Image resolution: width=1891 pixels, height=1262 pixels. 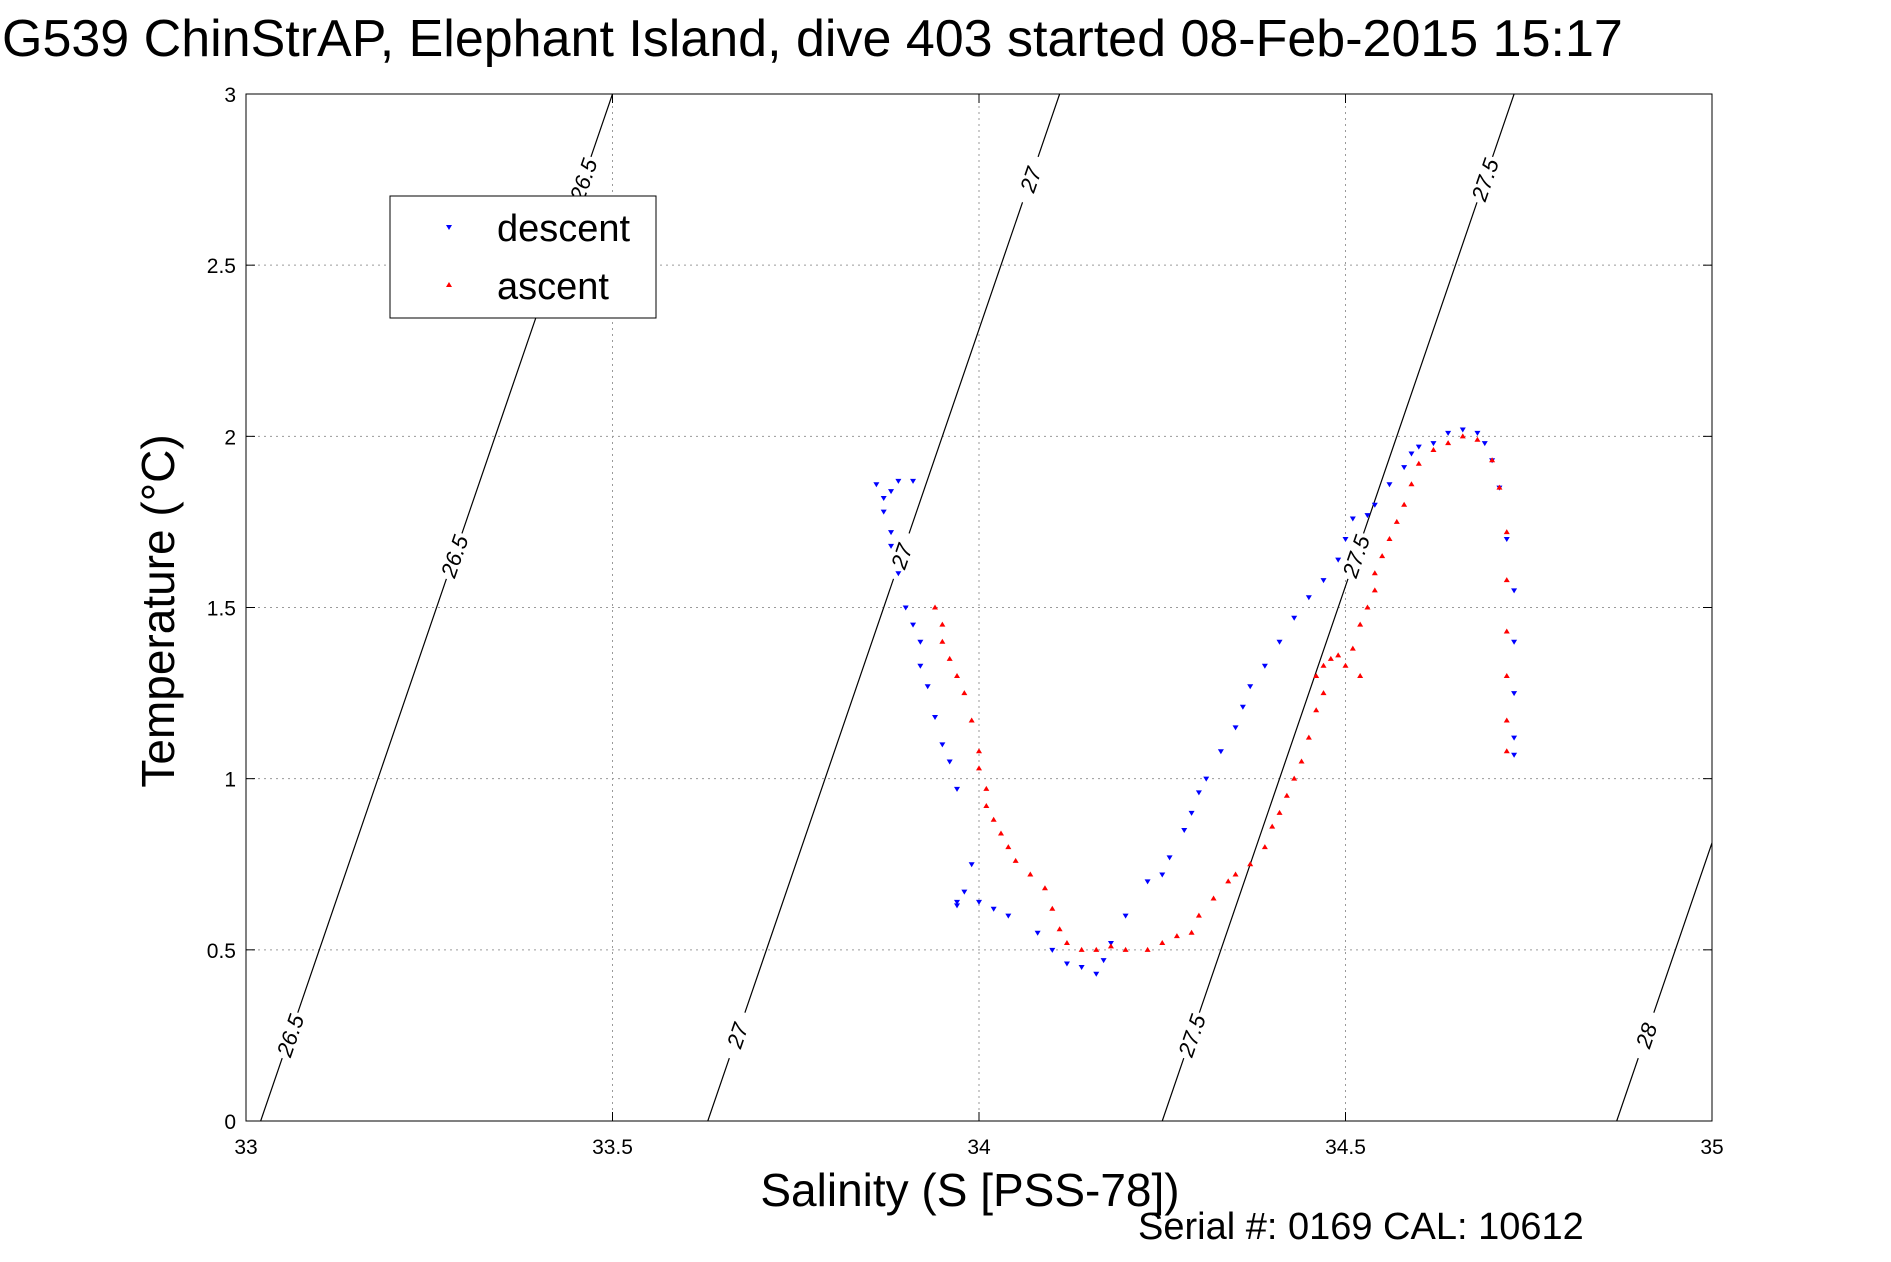 What do you see at coordinates (245, 1147) in the screenshot?
I see `x-tick-label: 33` at bounding box center [245, 1147].